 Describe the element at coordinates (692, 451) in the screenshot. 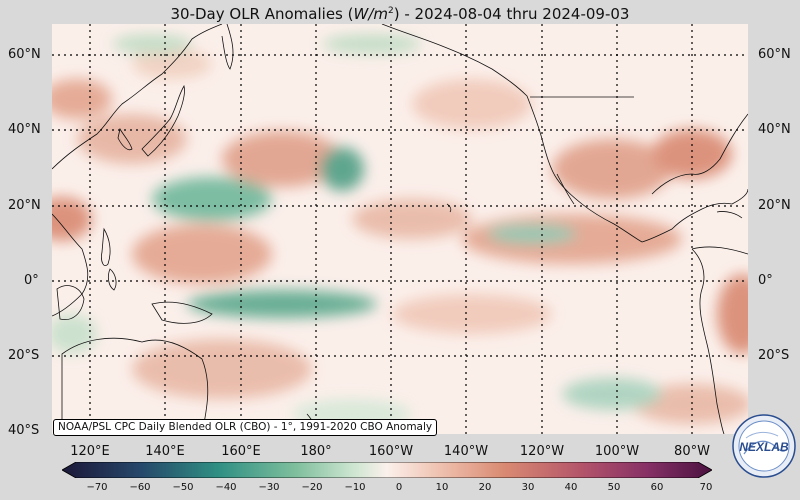

I see `lon-label: 80°W` at that location.